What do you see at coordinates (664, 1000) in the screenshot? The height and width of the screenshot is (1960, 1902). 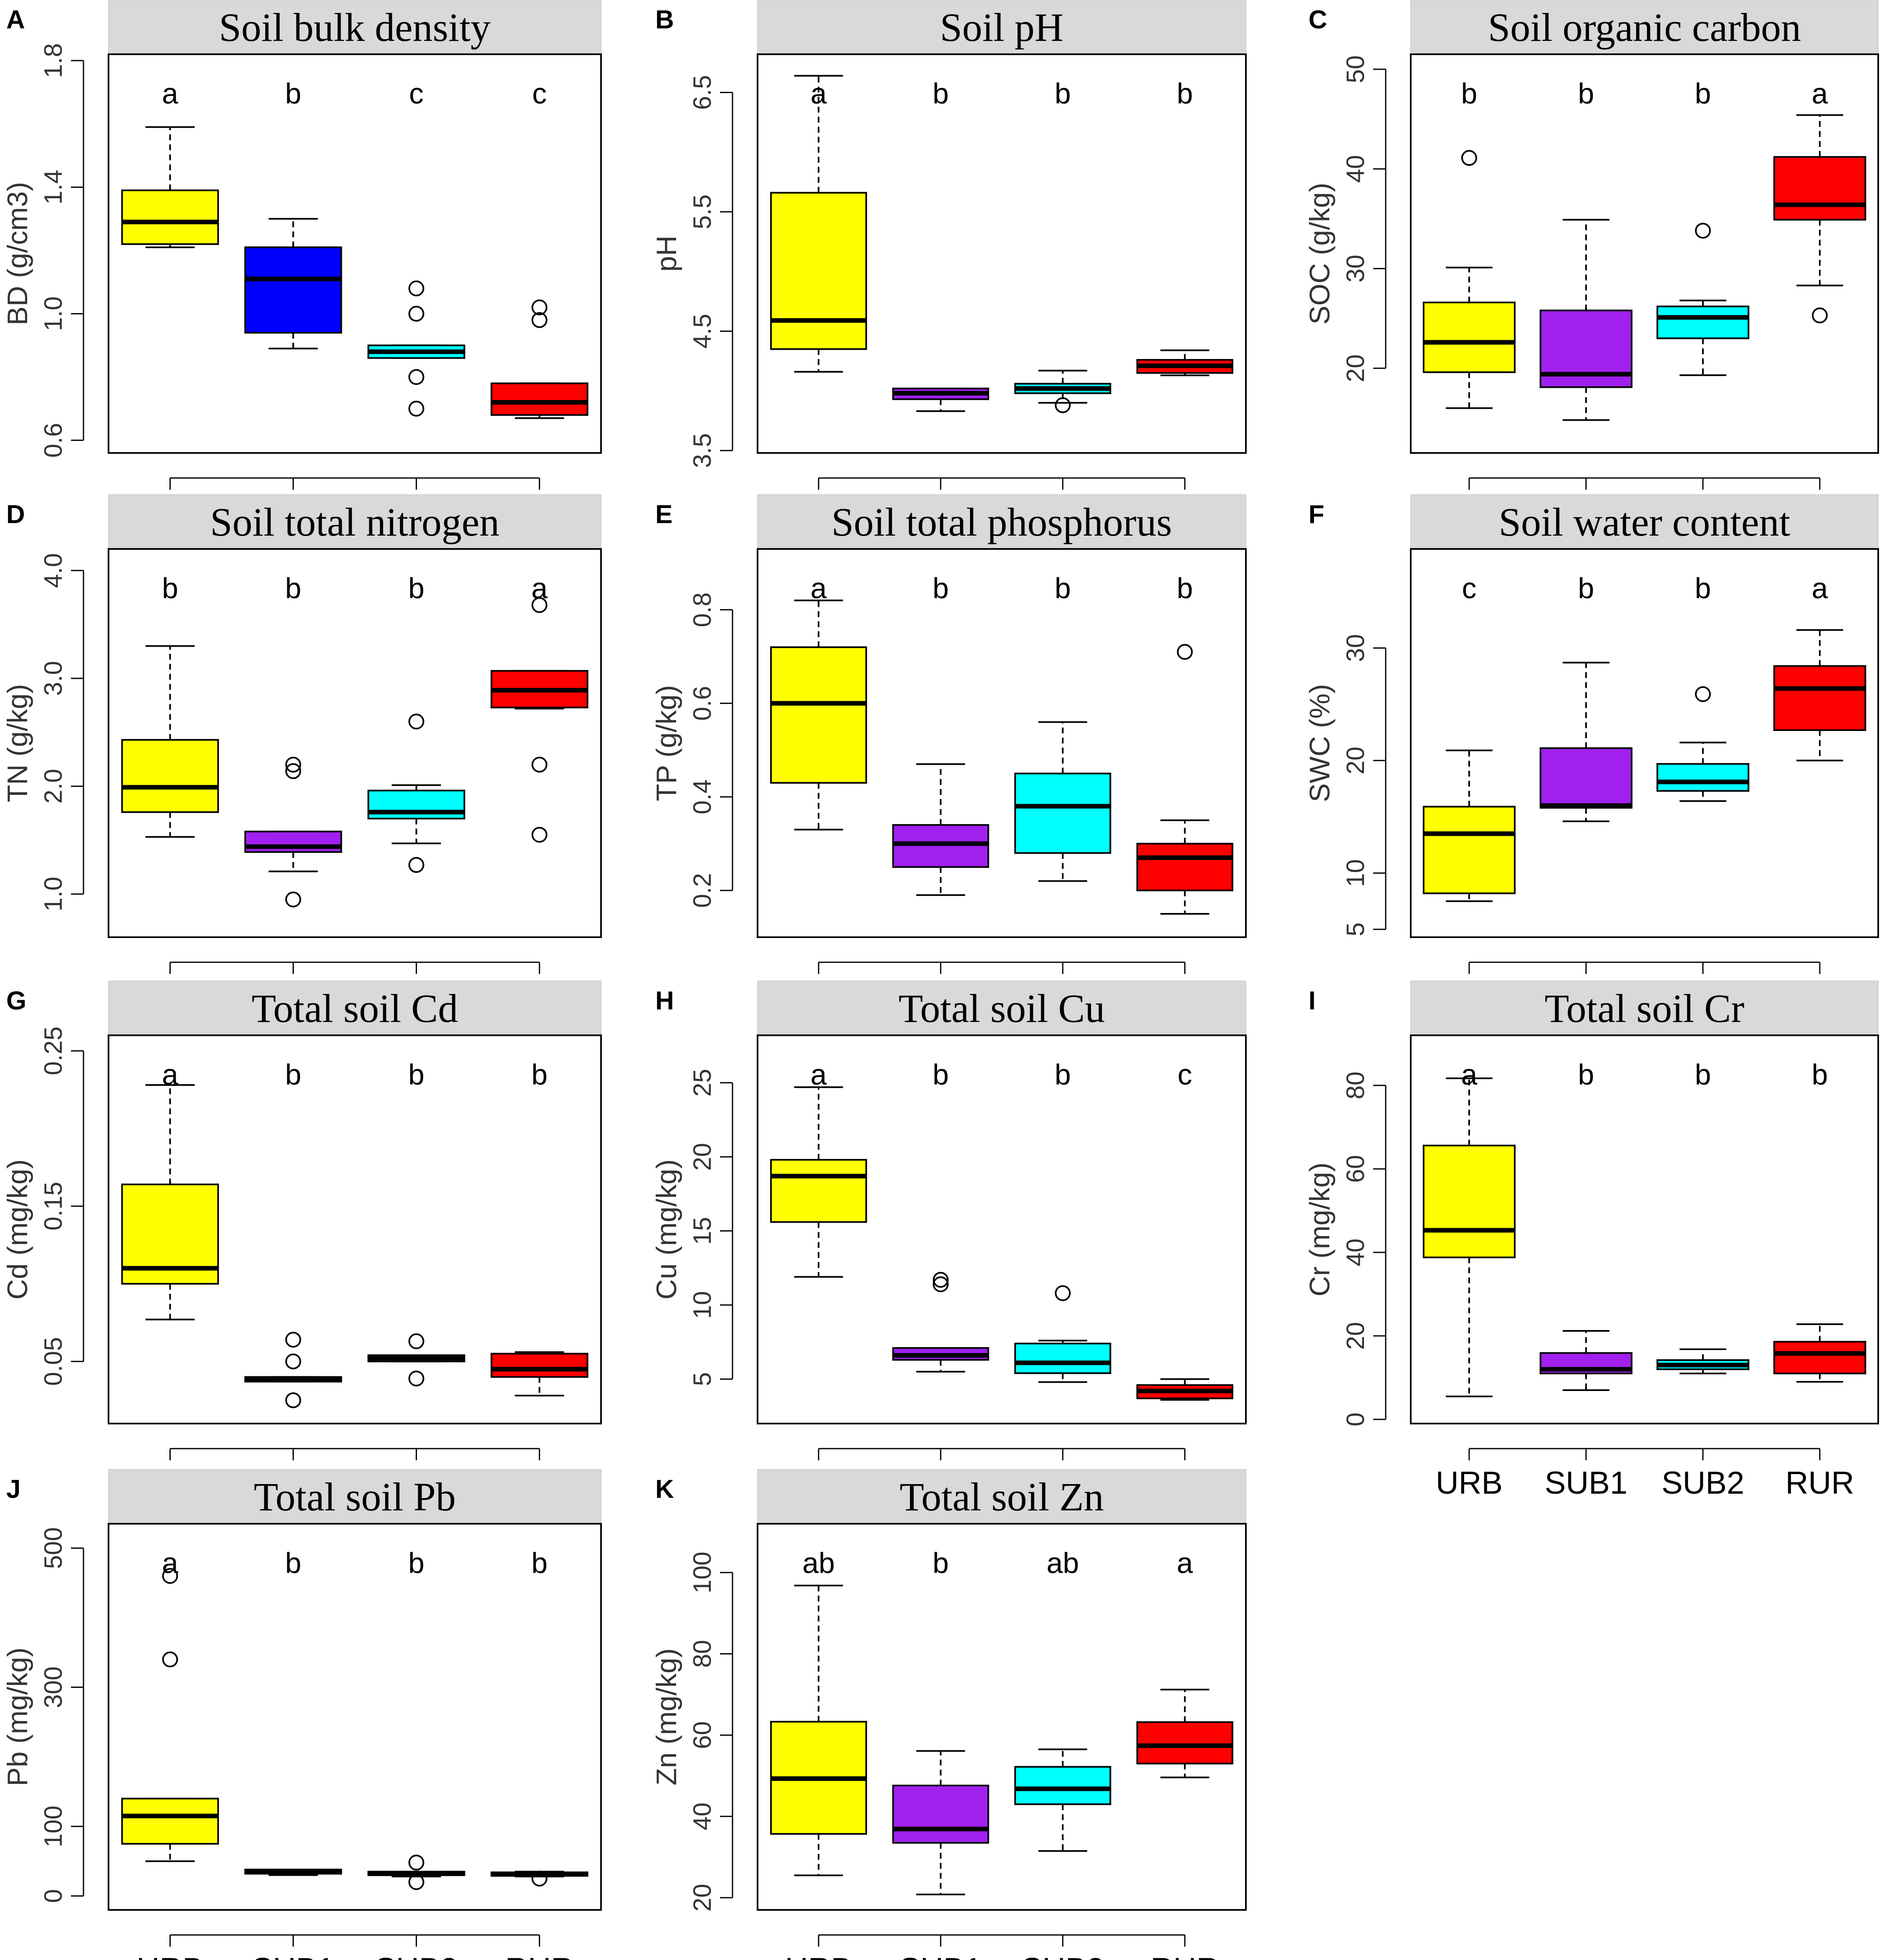 I see `panel-letter-h: H` at bounding box center [664, 1000].